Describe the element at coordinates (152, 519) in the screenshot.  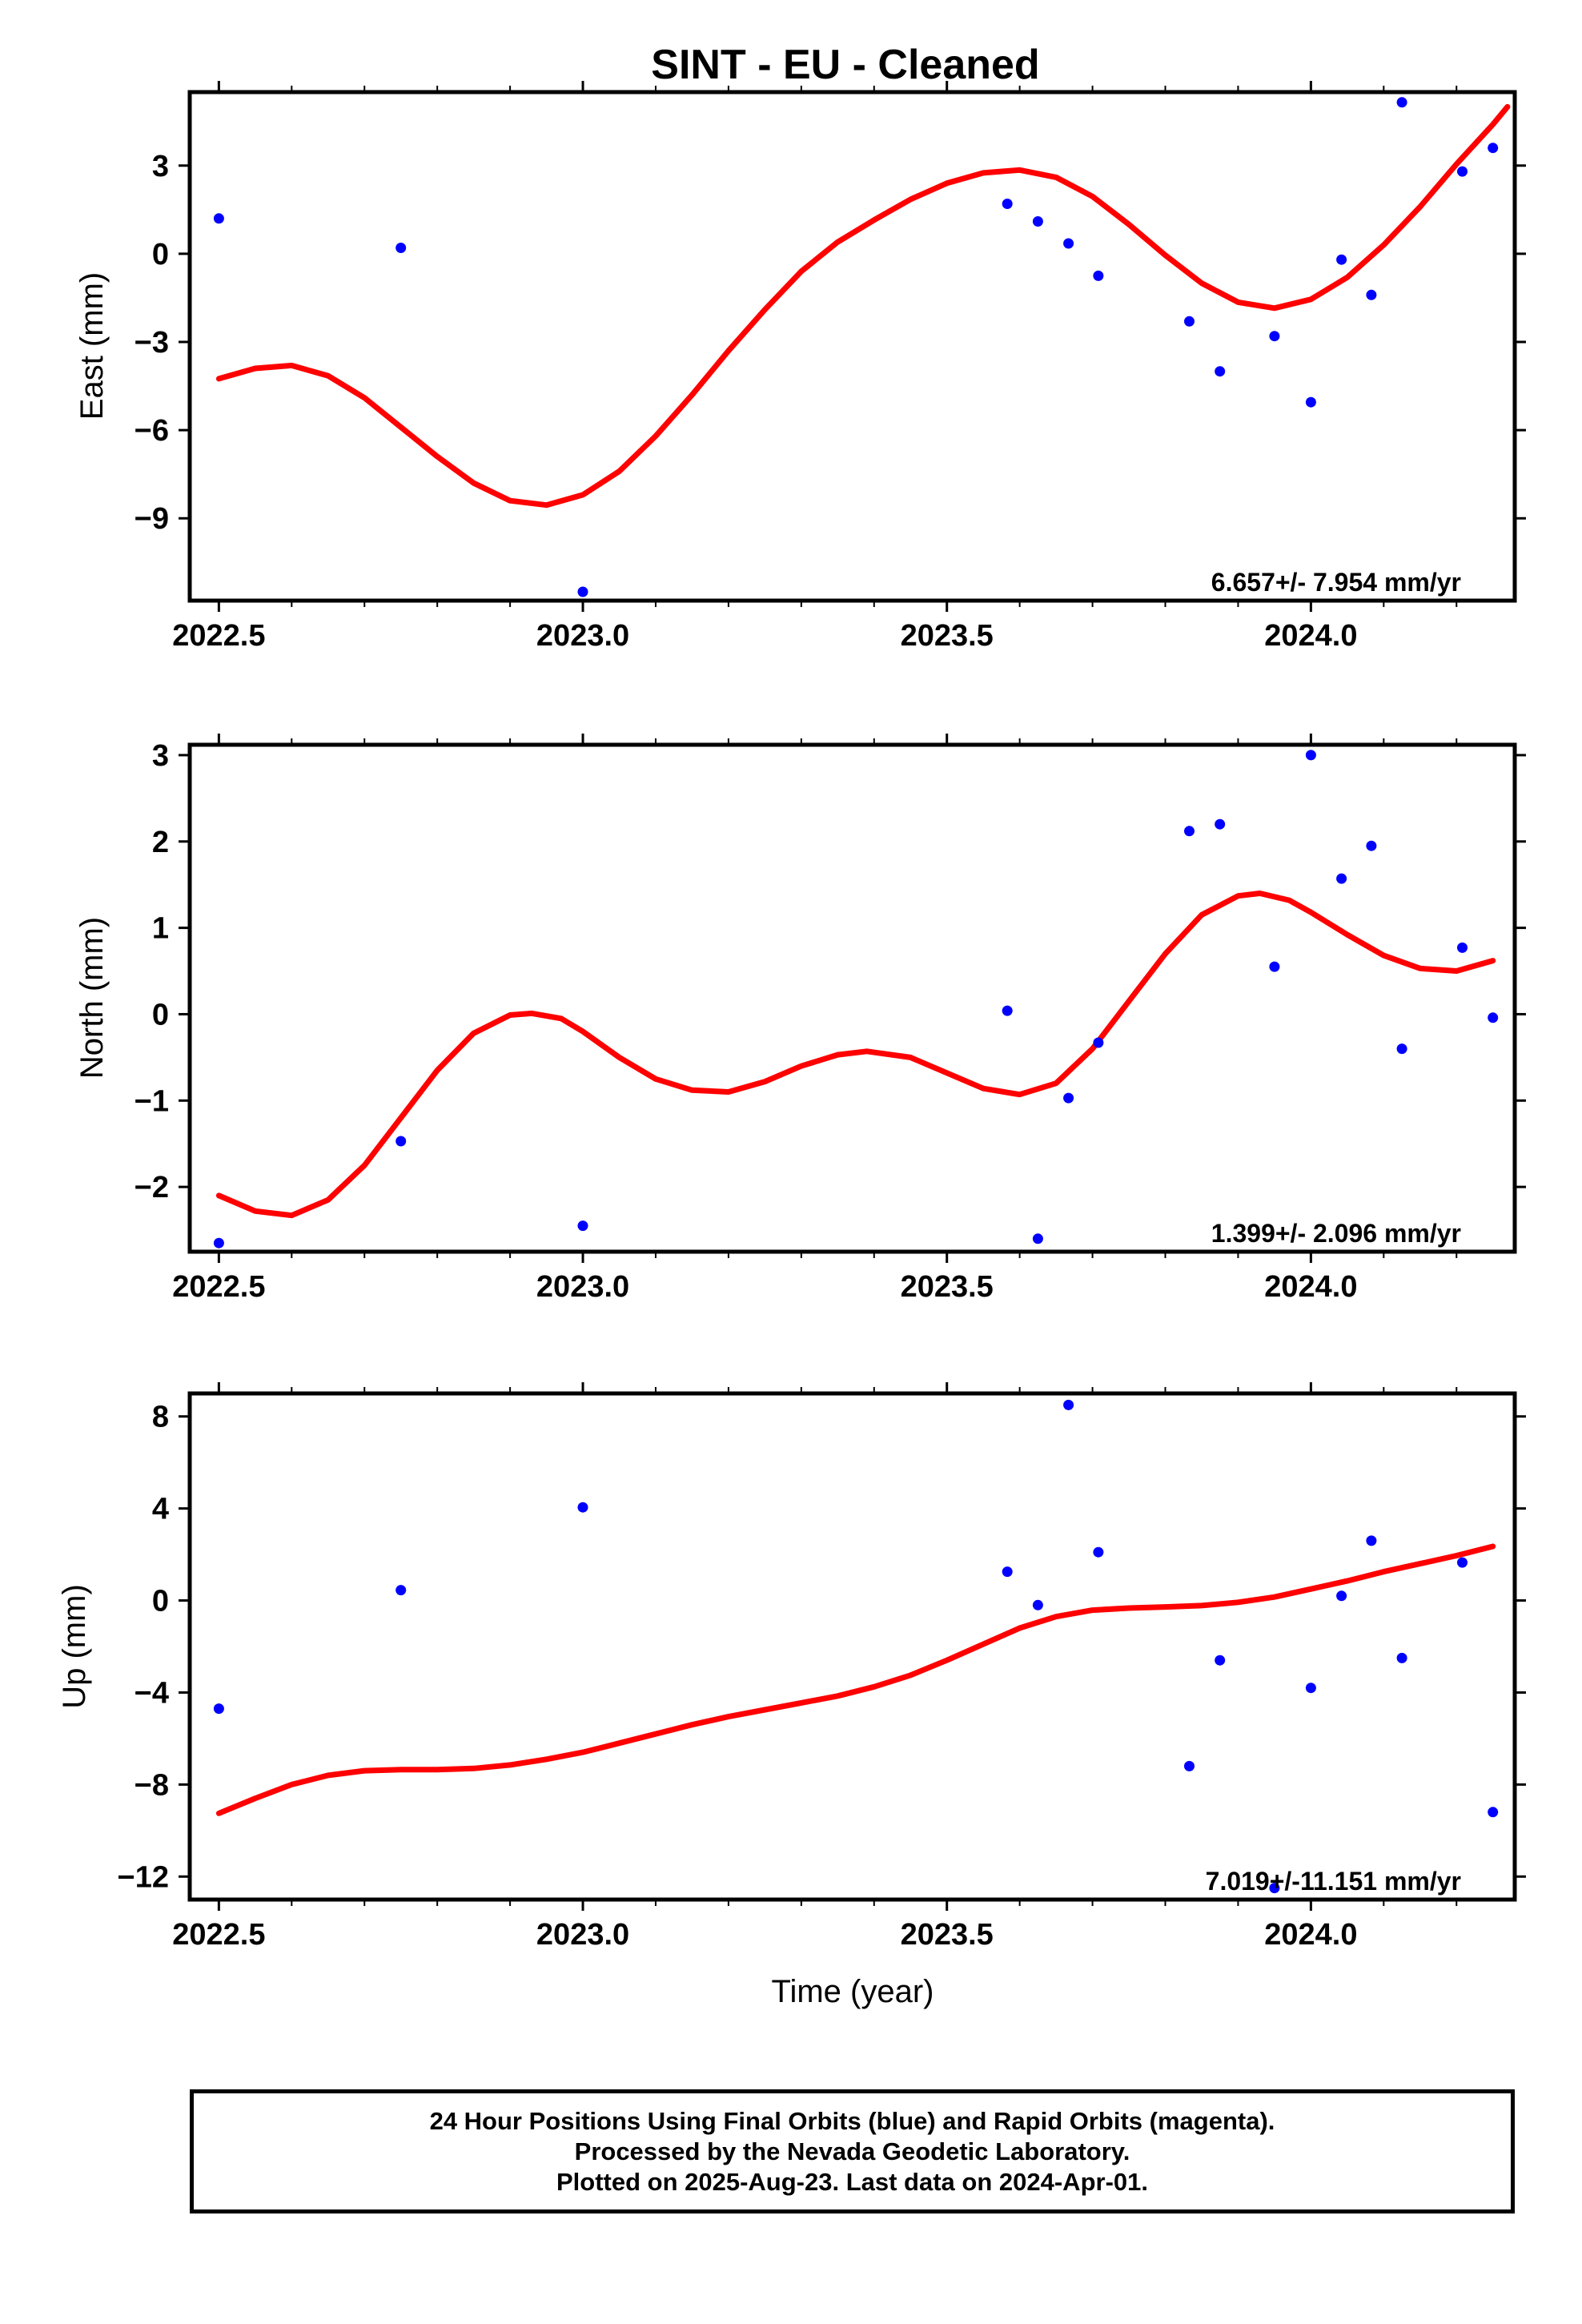
I see `east-y-tick-label: −9` at that location.